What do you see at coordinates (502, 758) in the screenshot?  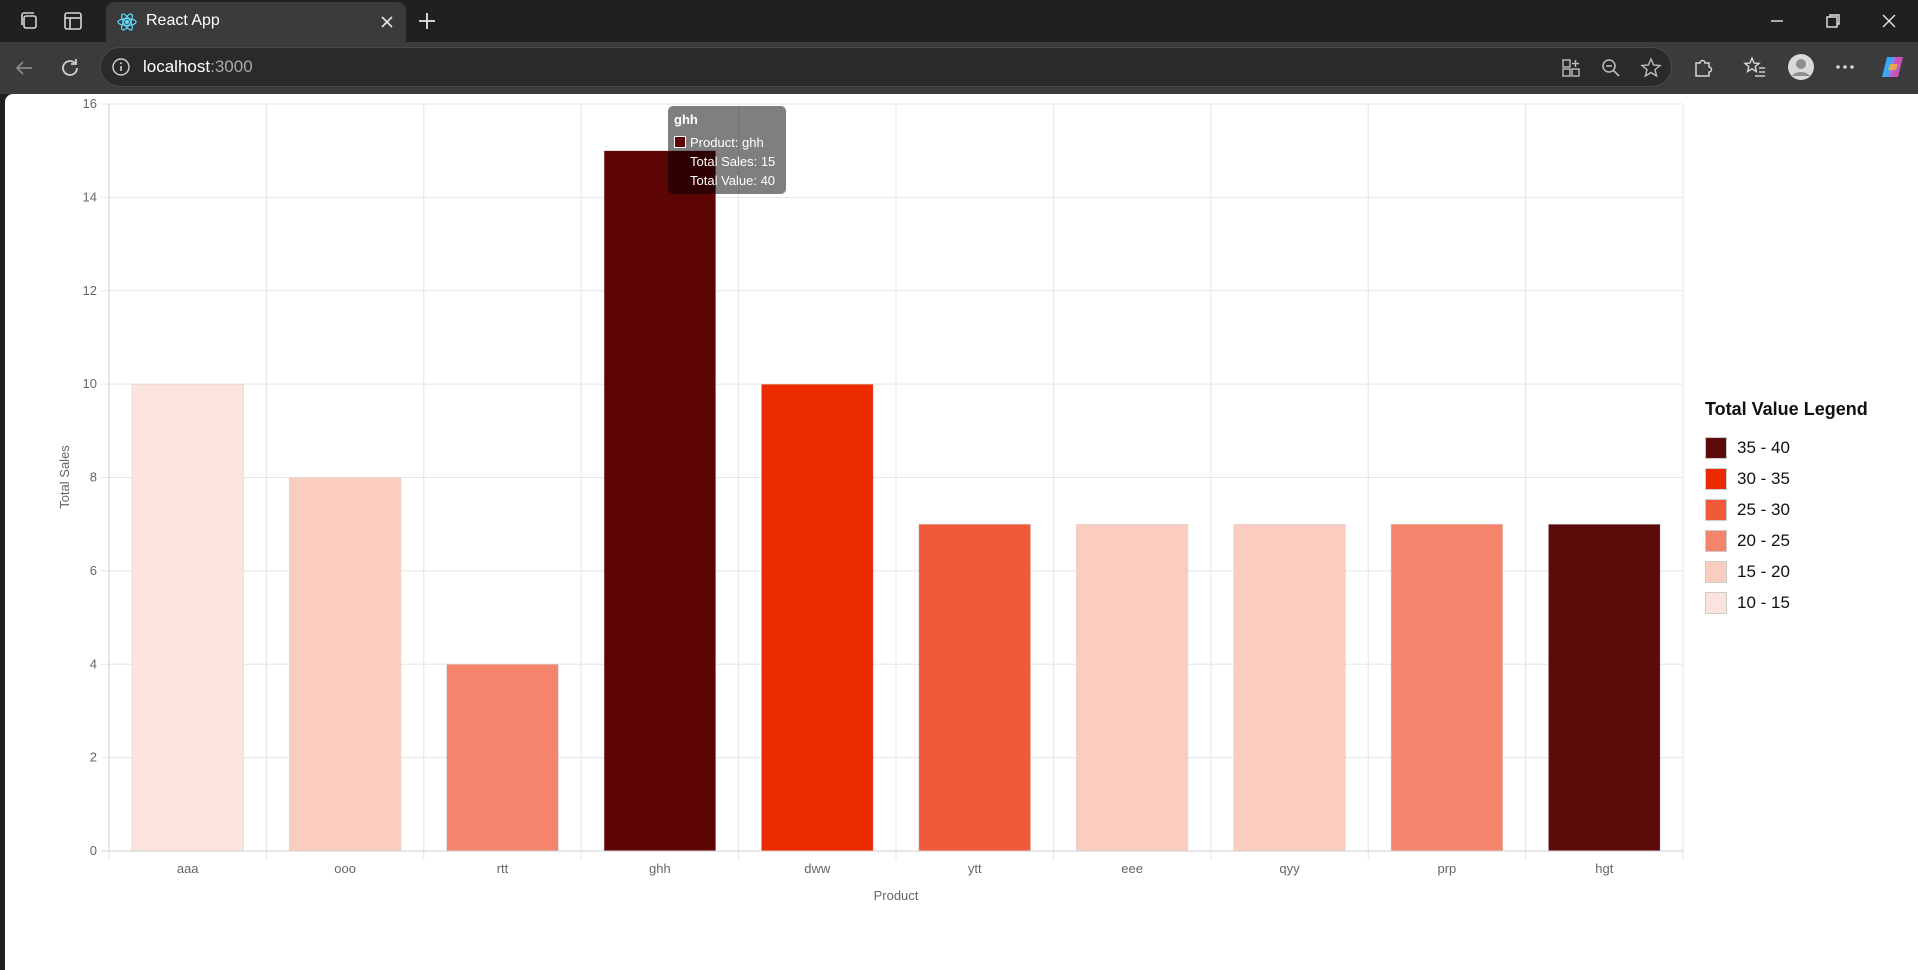 I see `bar-rtt` at bounding box center [502, 758].